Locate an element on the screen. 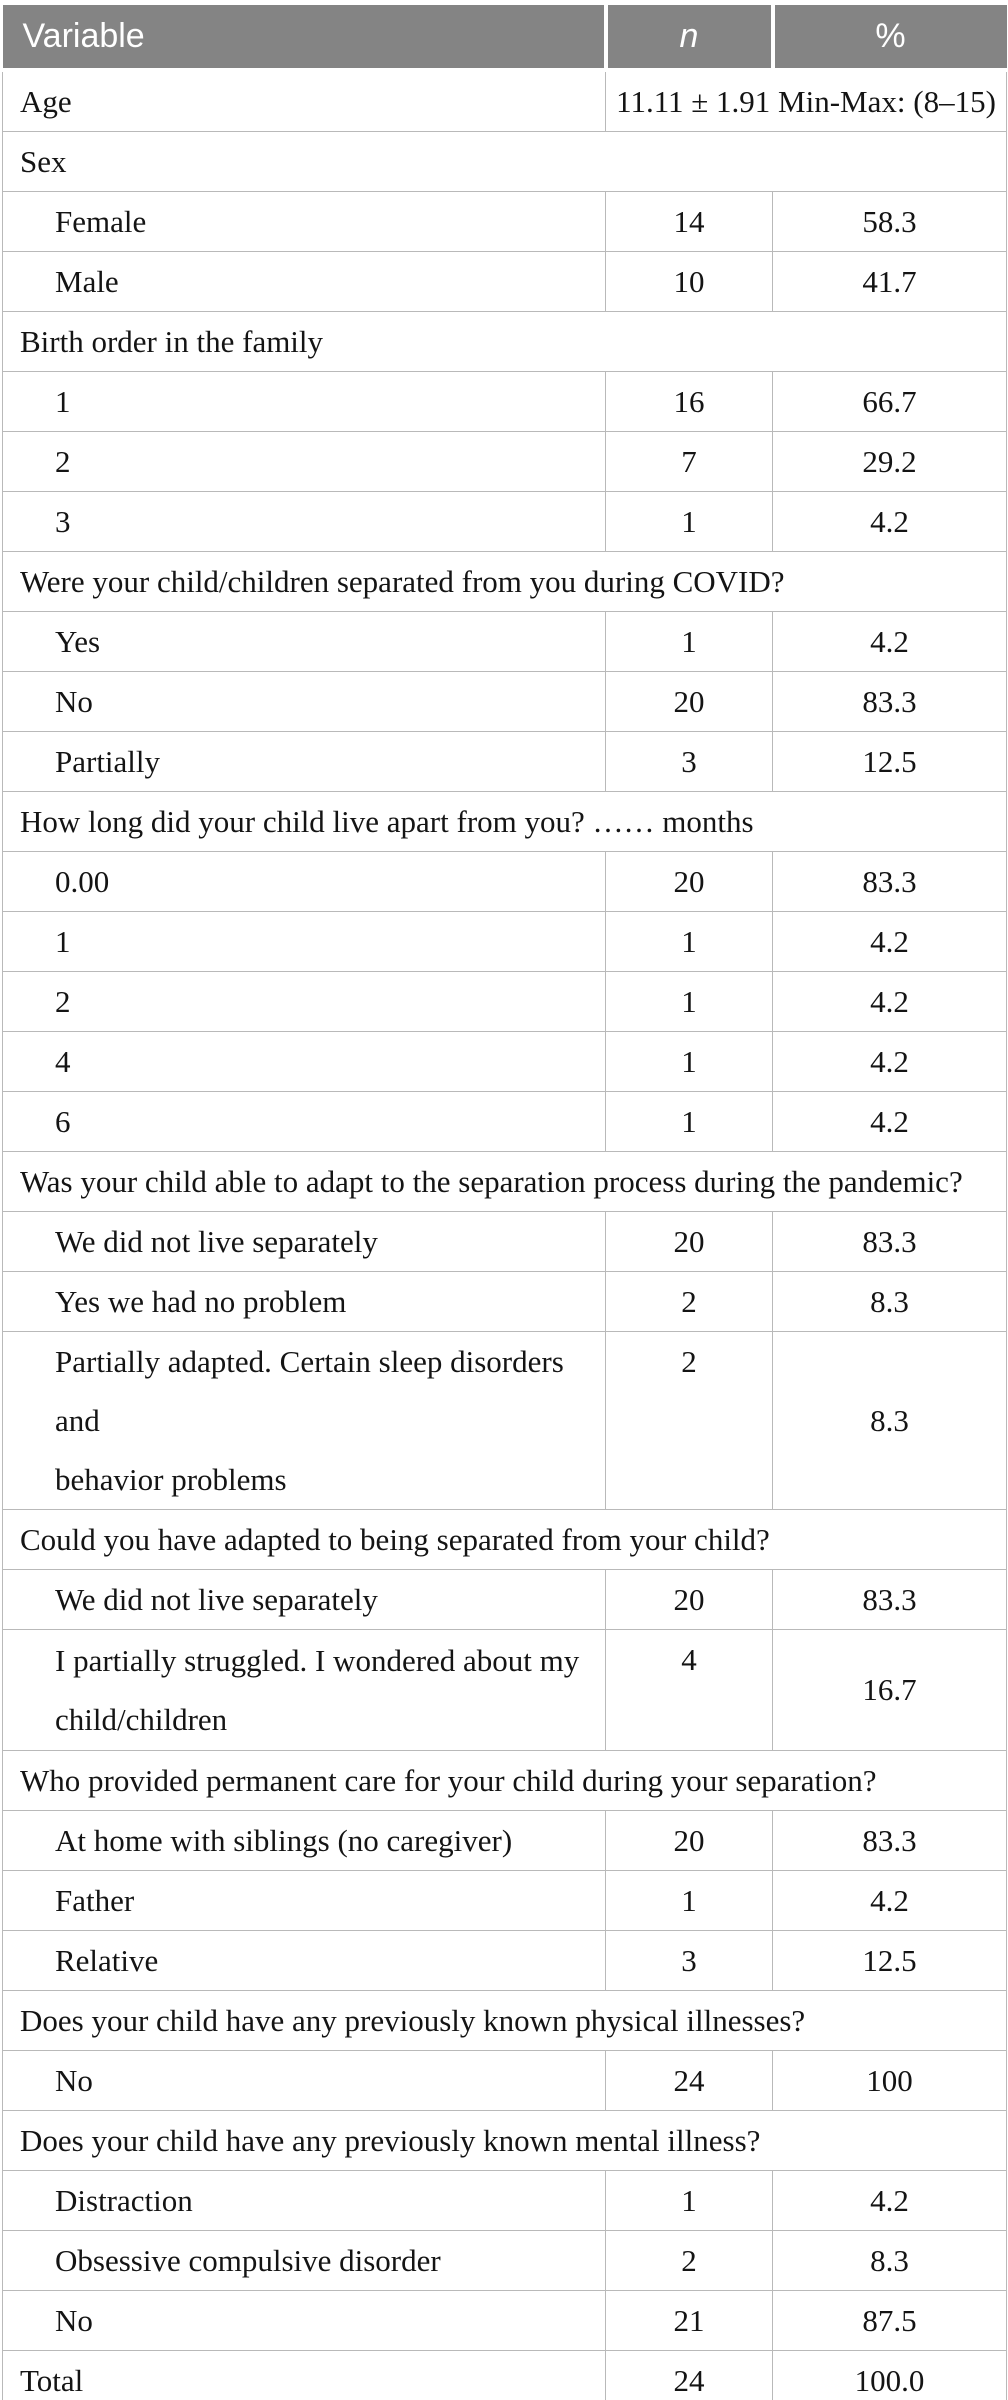  age-value-cell: 11.11 ± 1.91 Min-Max: (8–15) is located at coordinates (806, 100).